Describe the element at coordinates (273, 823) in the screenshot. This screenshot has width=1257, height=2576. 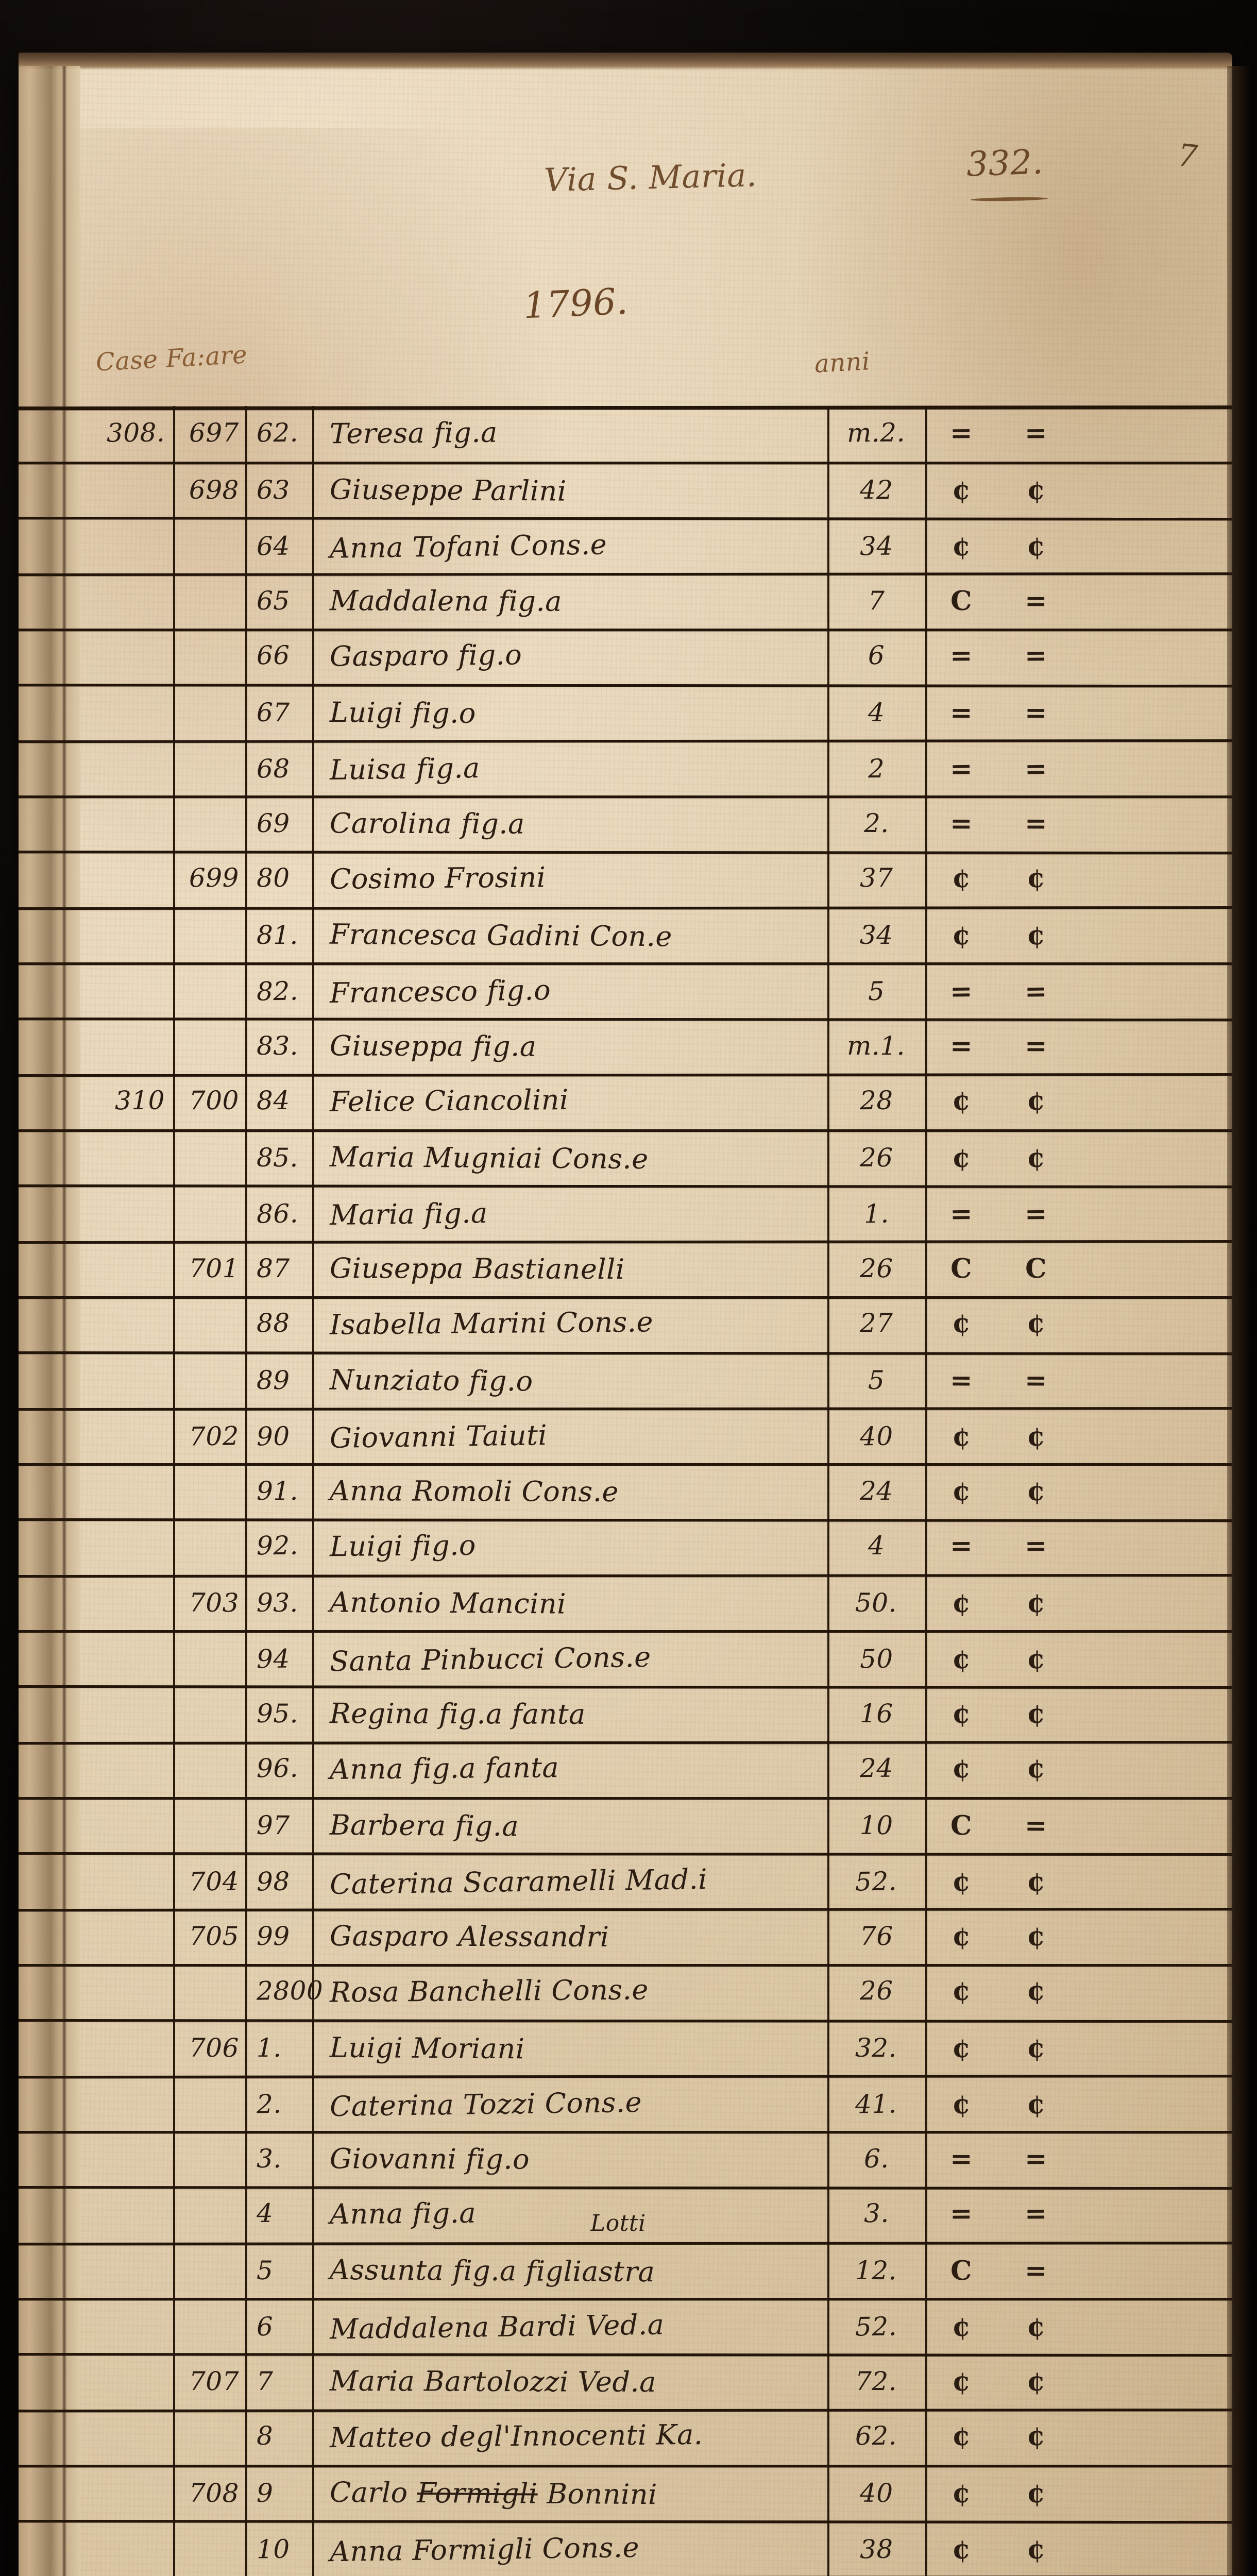
I see `cell-numero: 69` at that location.